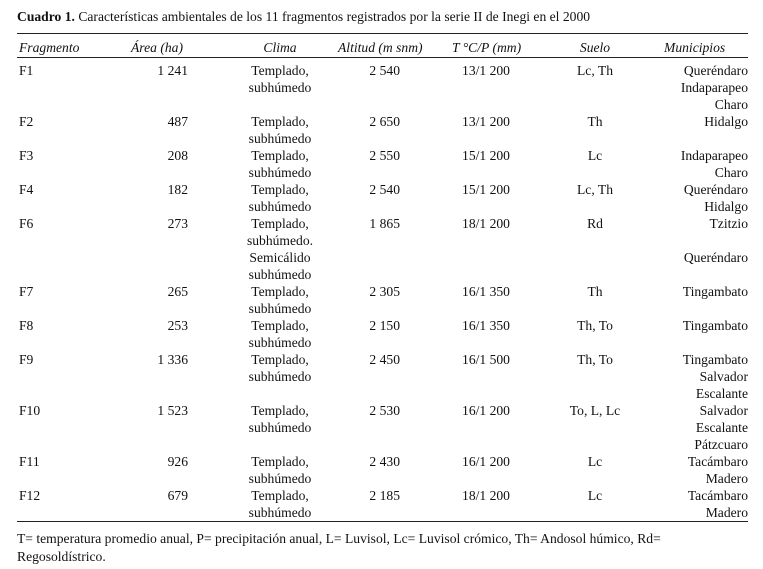 This screenshot has height=569, width=763. I want to click on cell-suelo: Lc, Th, so click(595, 70).